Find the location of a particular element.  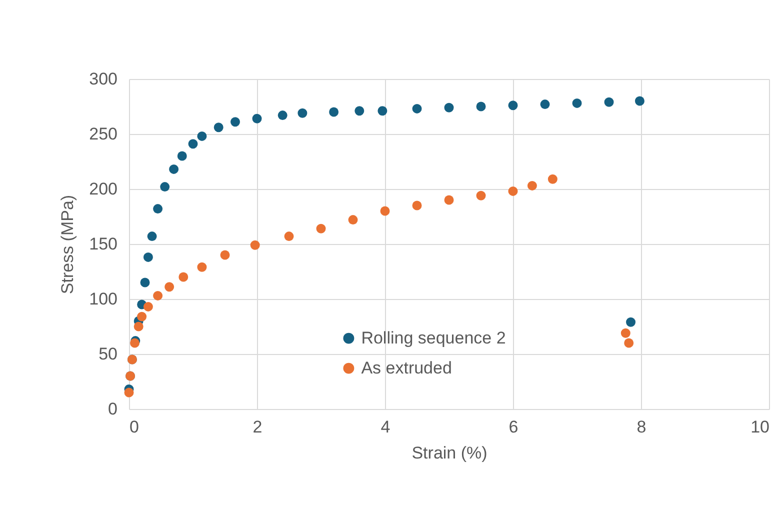

x-tick-label: 10 is located at coordinates (760, 427).